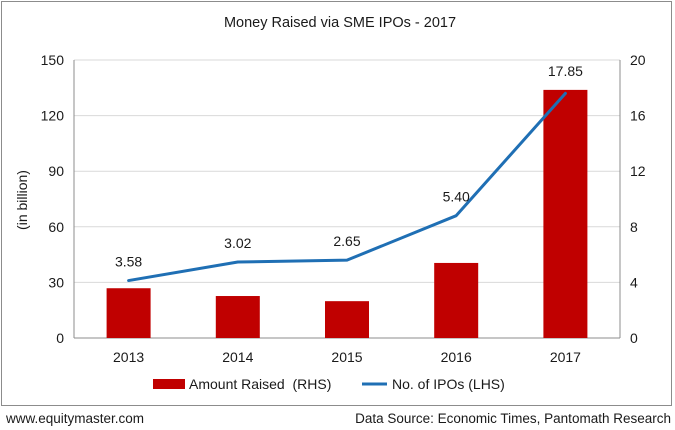 The image size is (675, 430). I want to click on legend-swatch-bar, so click(169, 384).